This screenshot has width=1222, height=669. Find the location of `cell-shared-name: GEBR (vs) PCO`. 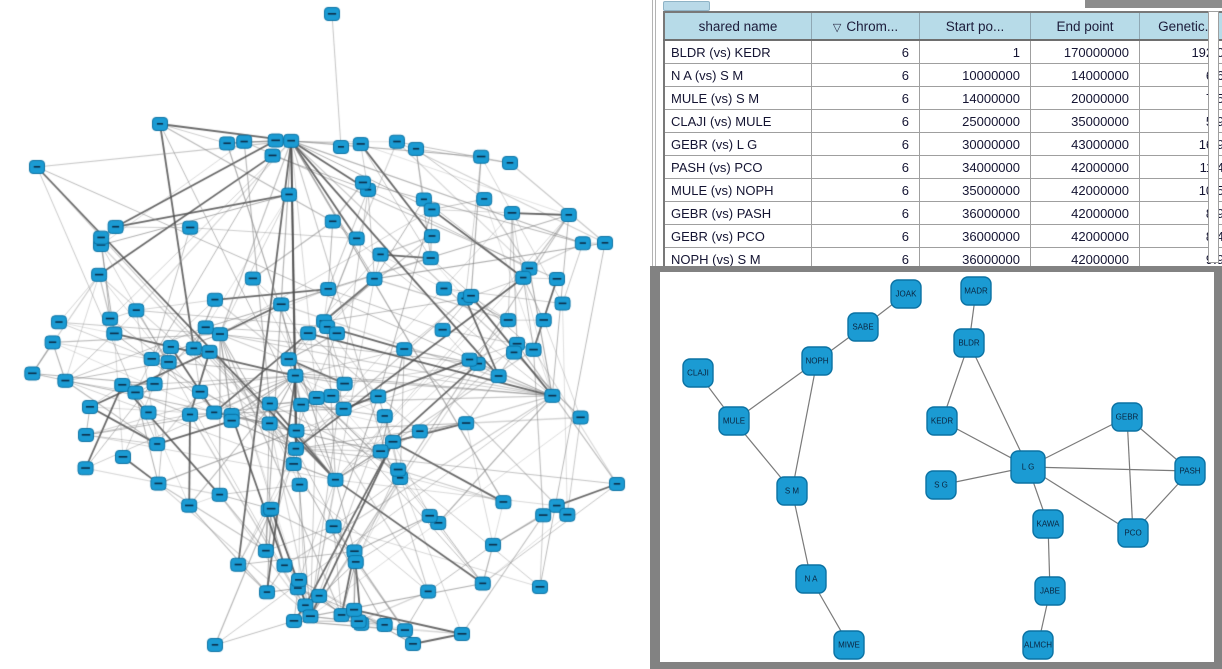

cell-shared-name: GEBR (vs) PCO is located at coordinates (737, 236).